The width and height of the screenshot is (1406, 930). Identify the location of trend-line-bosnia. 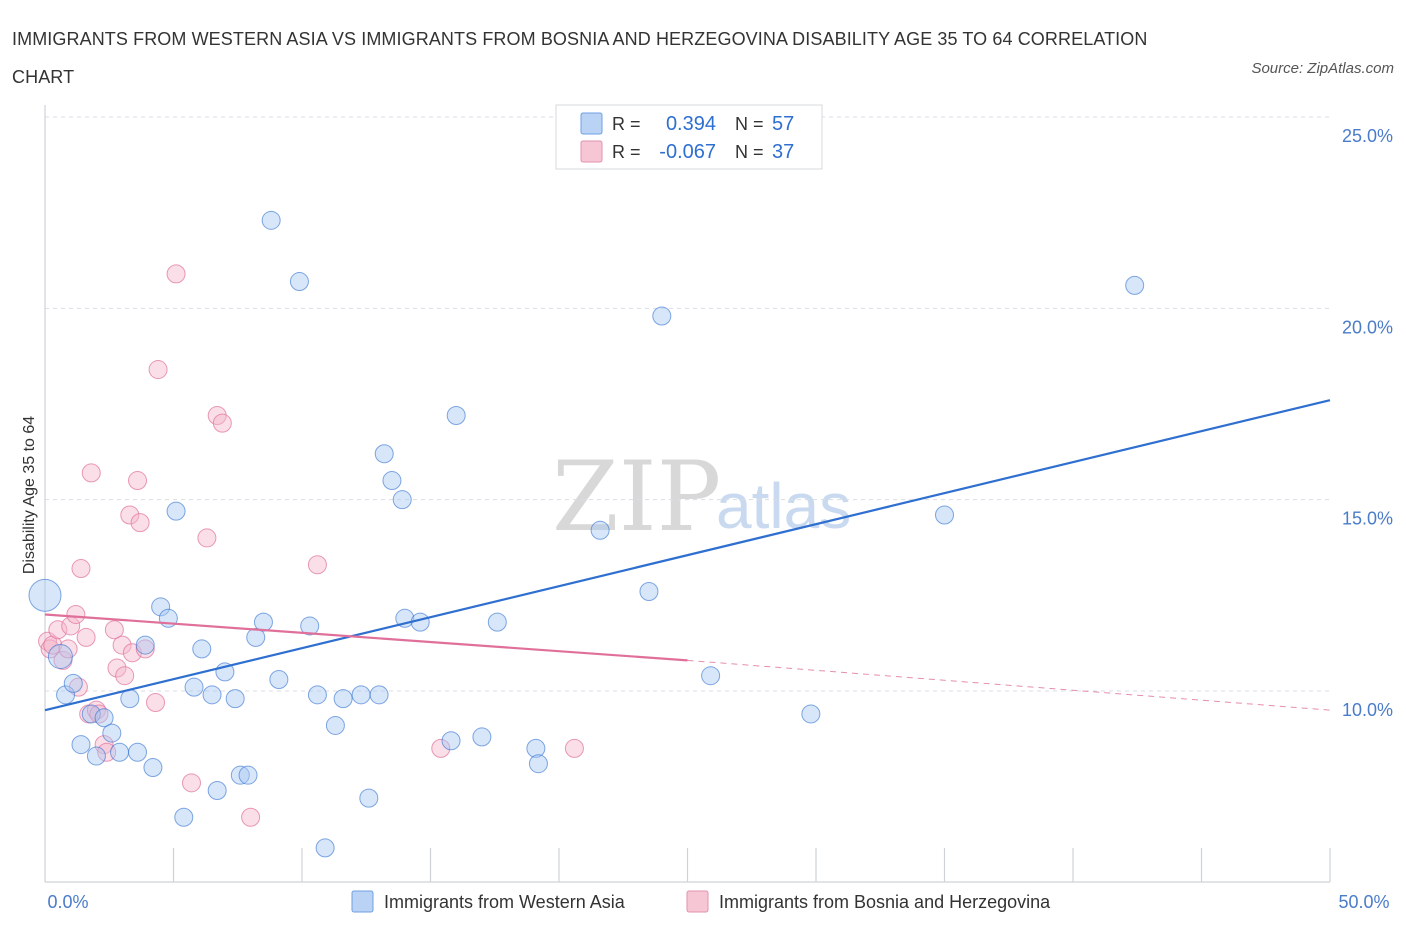
(366, 637).